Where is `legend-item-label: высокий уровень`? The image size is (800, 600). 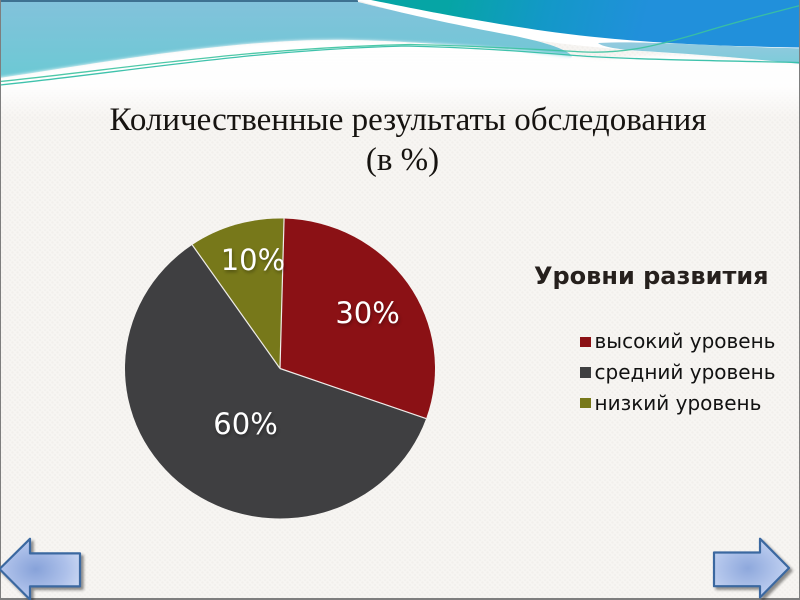
legend-item-label: высокий уровень is located at coordinates (685, 341).